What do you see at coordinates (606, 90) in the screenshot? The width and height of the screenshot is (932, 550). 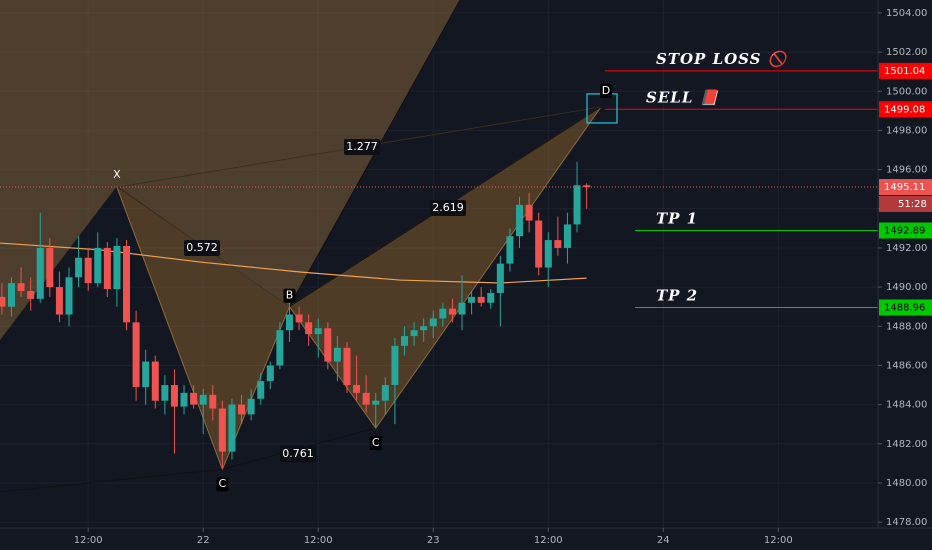 I see `point-label: D` at bounding box center [606, 90].